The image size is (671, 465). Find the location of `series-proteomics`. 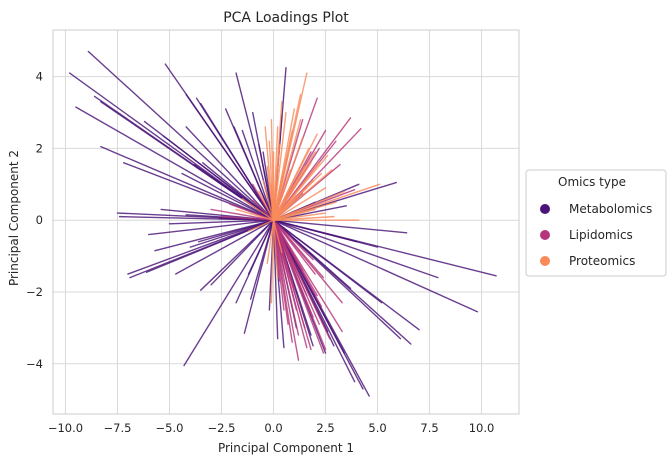

series-proteomics is located at coordinates (308, 188).